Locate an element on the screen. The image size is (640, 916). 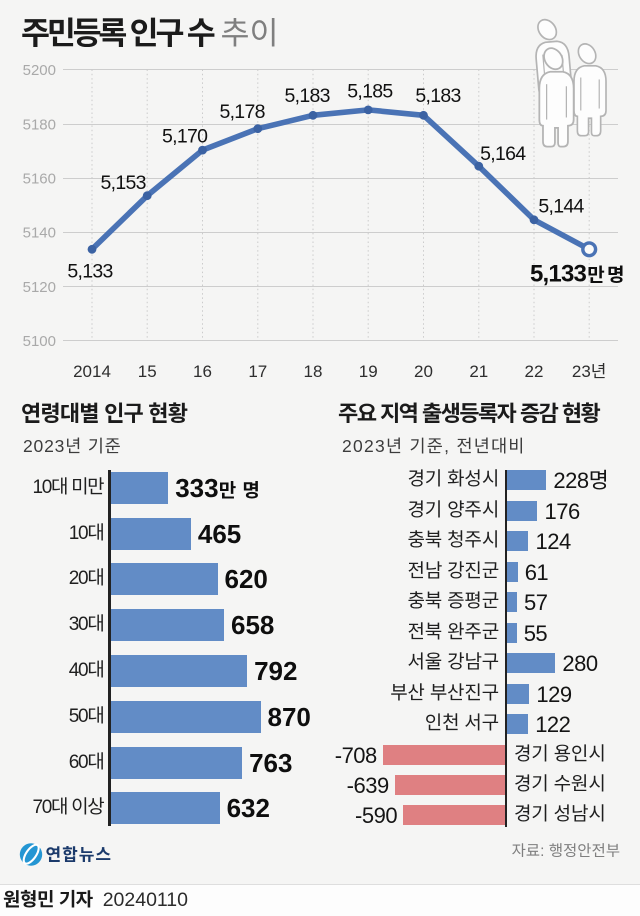
svg-text: 5,133 is located at coordinates (89, 272).